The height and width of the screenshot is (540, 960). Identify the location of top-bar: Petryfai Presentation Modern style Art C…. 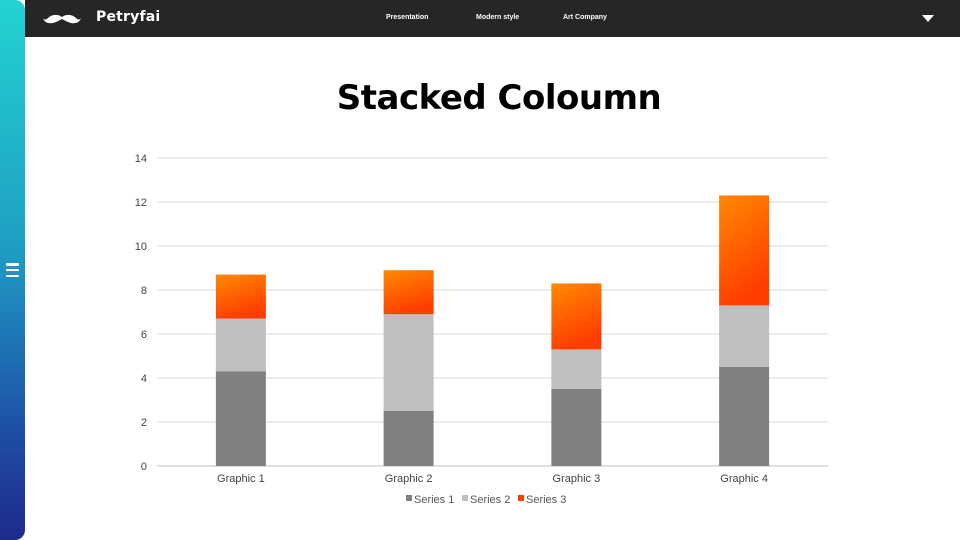
(492, 18).